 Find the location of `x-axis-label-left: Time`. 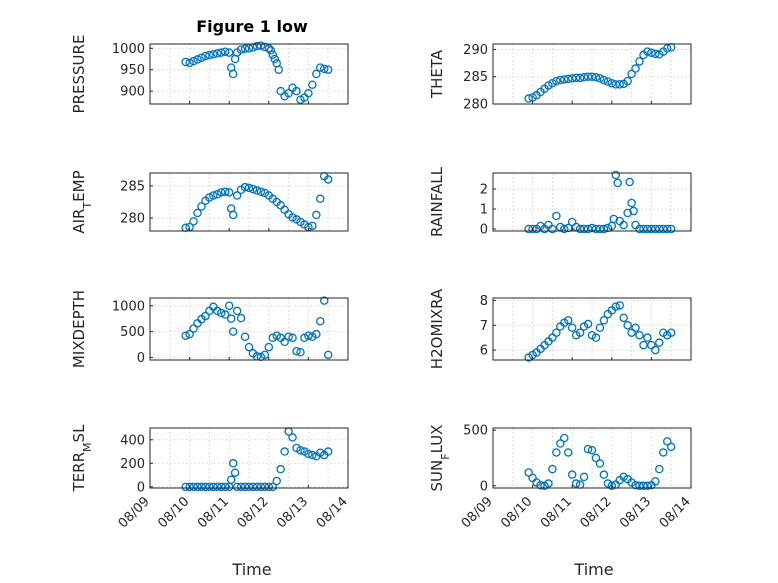

x-axis-label-left: Time is located at coordinates (251, 569).